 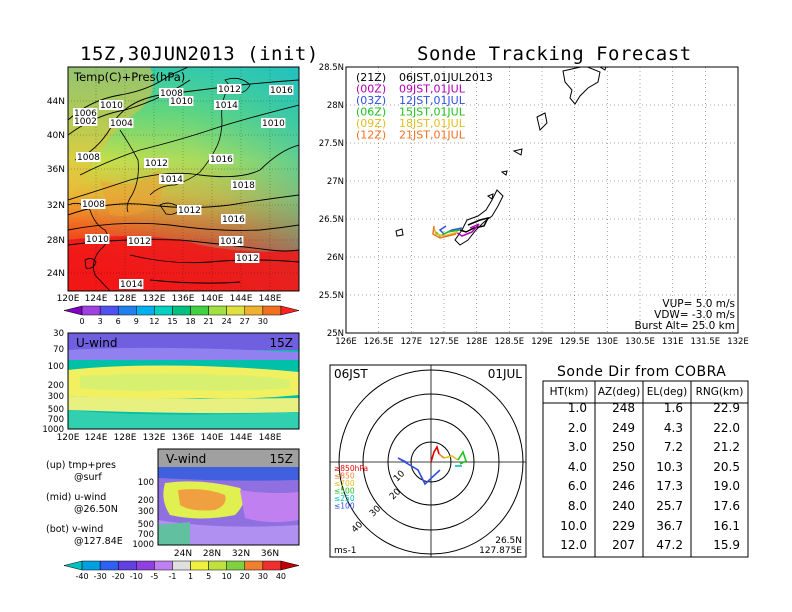 I want to click on polar-lon: 127.875E, so click(x=500, y=551).